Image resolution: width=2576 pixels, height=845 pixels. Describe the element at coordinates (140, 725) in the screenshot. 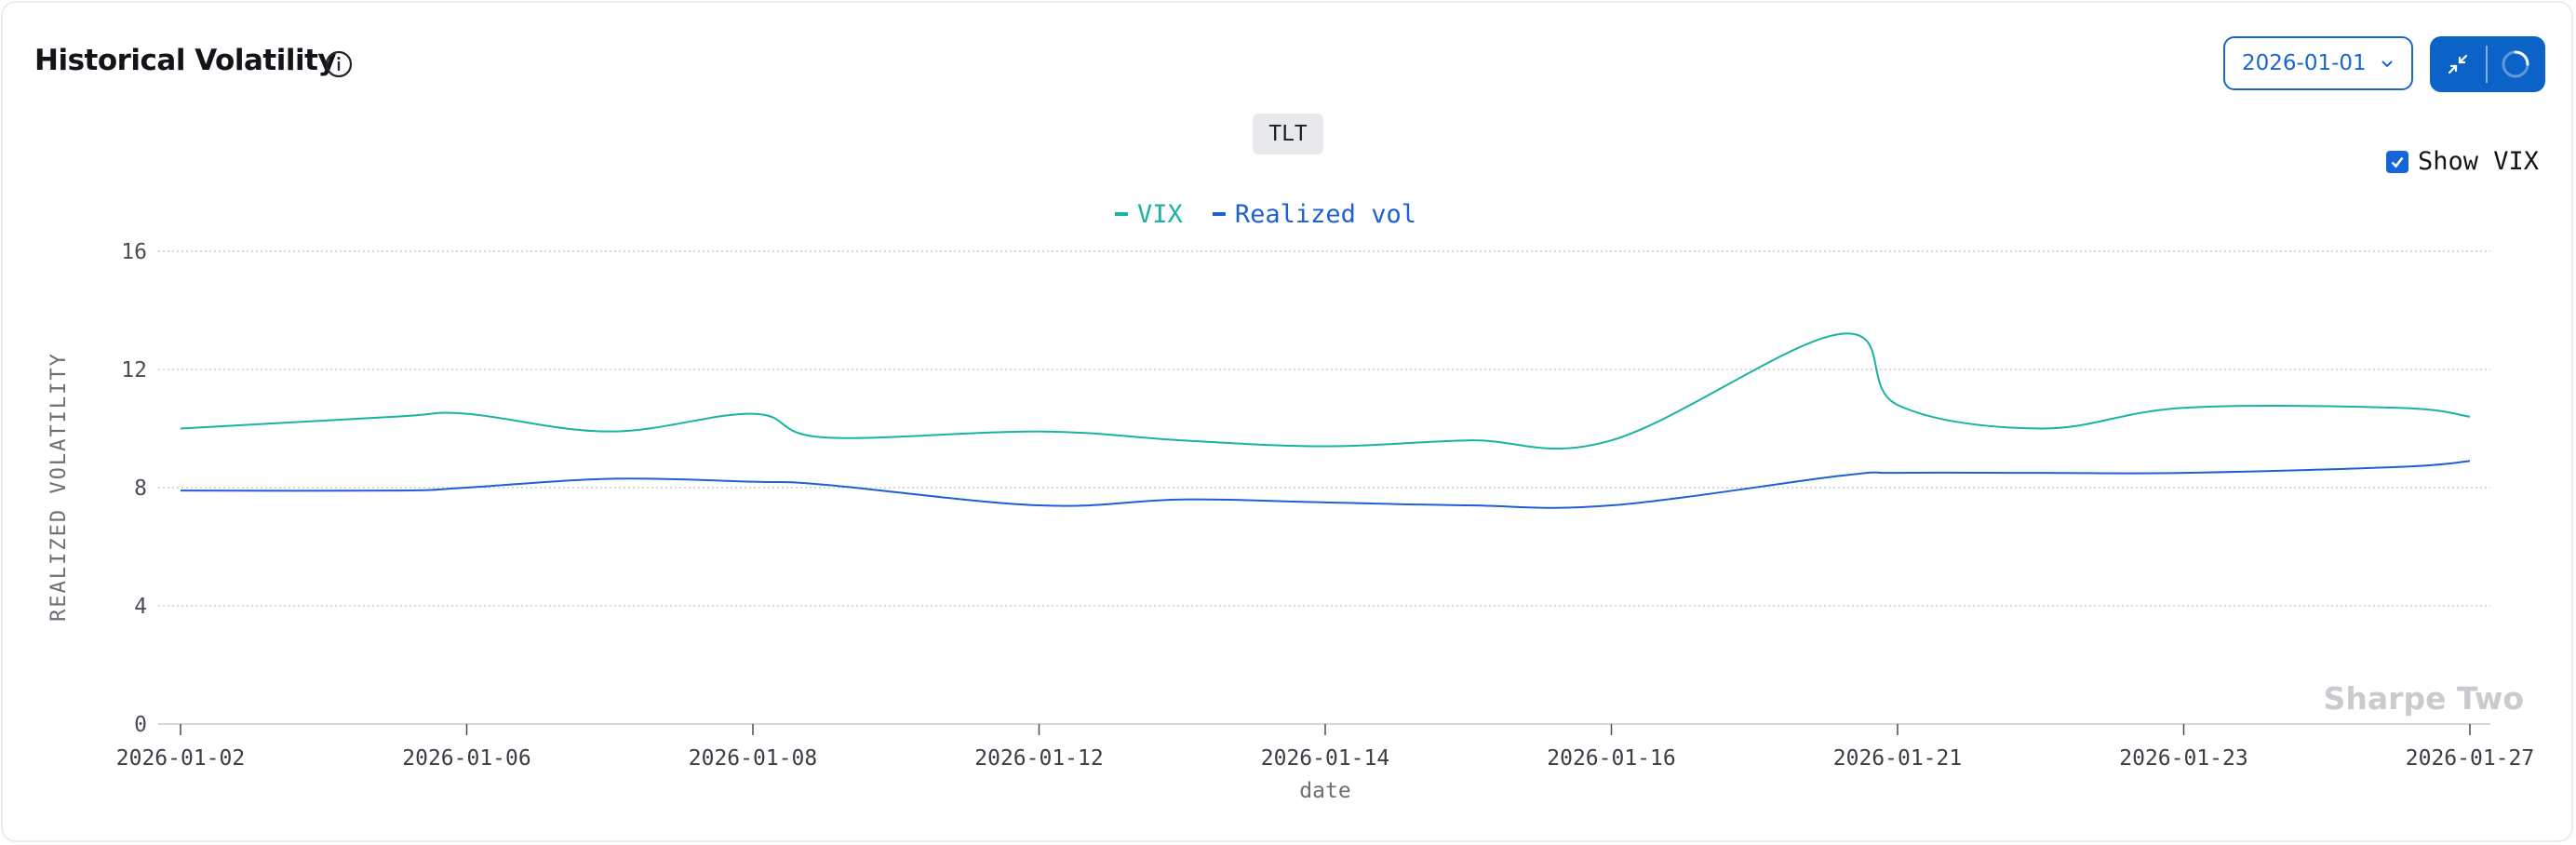

I see `y-tick-label: 0` at that location.